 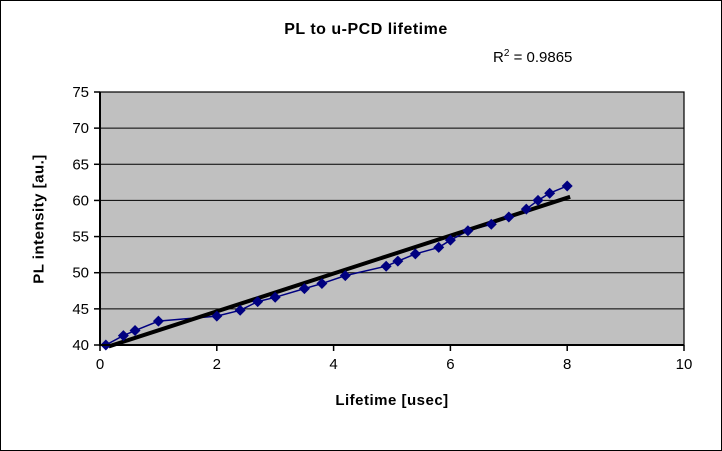 What do you see at coordinates (498, 57) in the screenshot?
I see `r-squared-base: R` at bounding box center [498, 57].